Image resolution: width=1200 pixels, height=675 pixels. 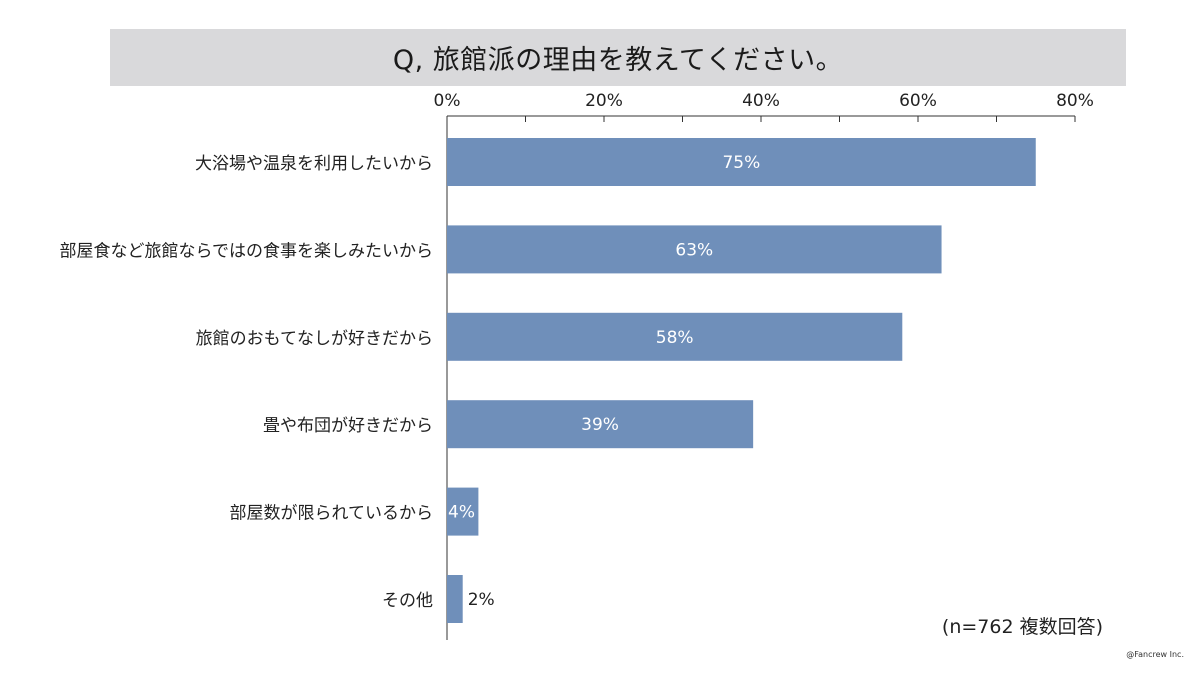 What do you see at coordinates (761, 101) in the screenshot?
I see `x-tick-label: 40%` at bounding box center [761, 101].